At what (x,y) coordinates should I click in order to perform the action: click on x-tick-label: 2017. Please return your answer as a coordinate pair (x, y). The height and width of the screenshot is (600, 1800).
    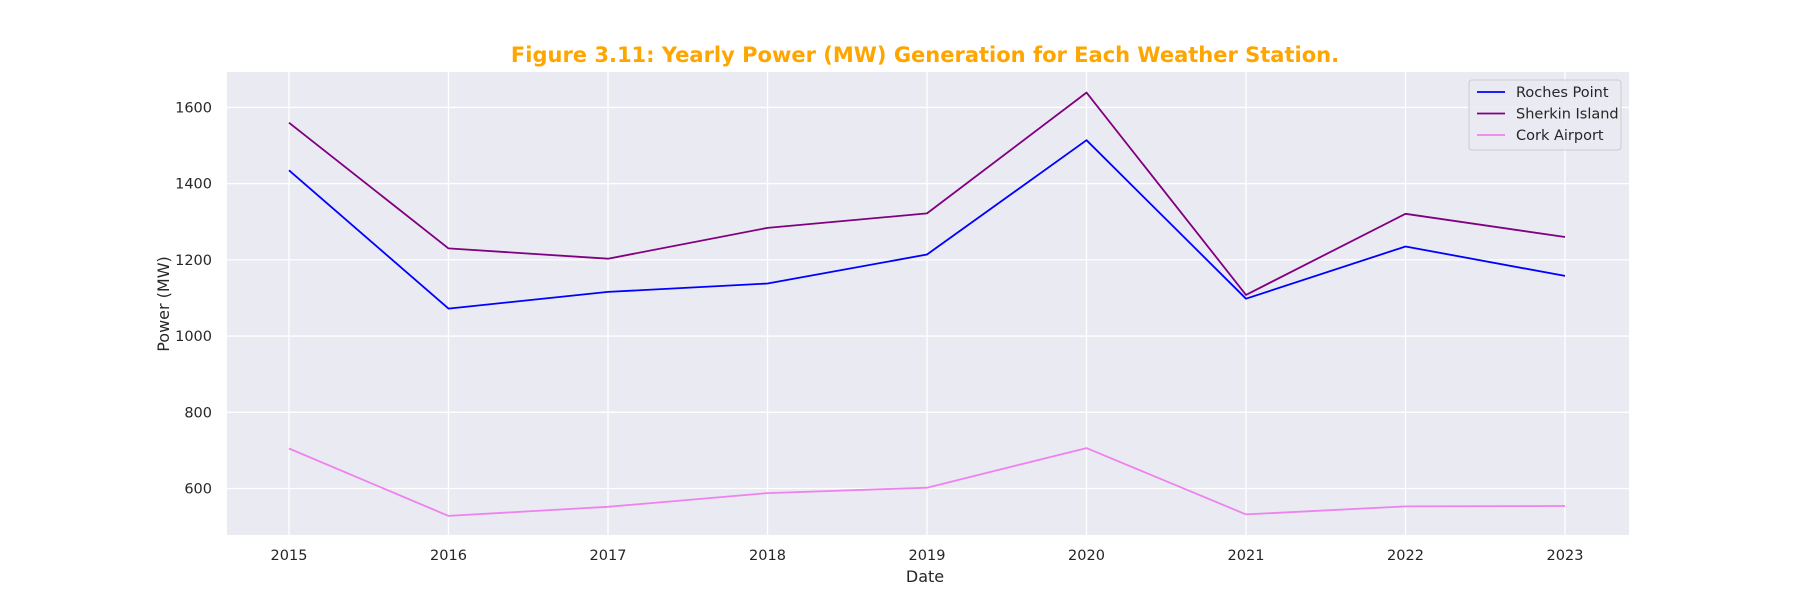
    Looking at the image, I should click on (608, 556).